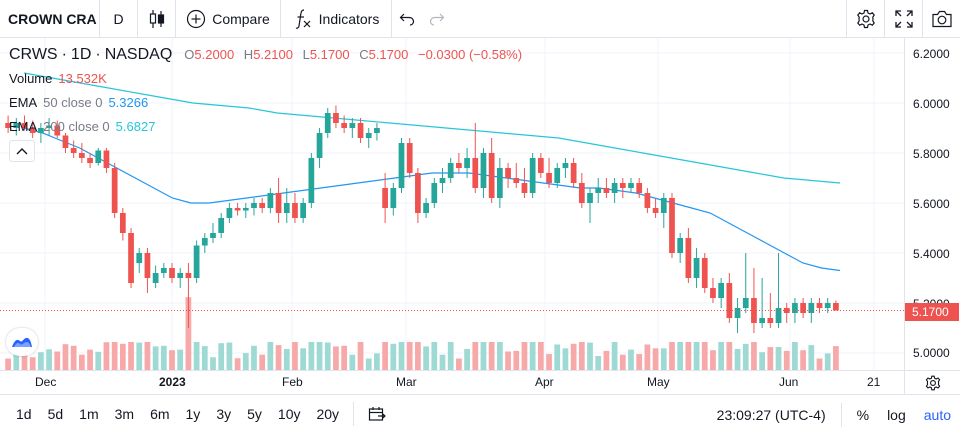 The height and width of the screenshot is (433, 960). Describe the element at coordinates (22, 151) in the screenshot. I see `legend-collapse-button` at that location.